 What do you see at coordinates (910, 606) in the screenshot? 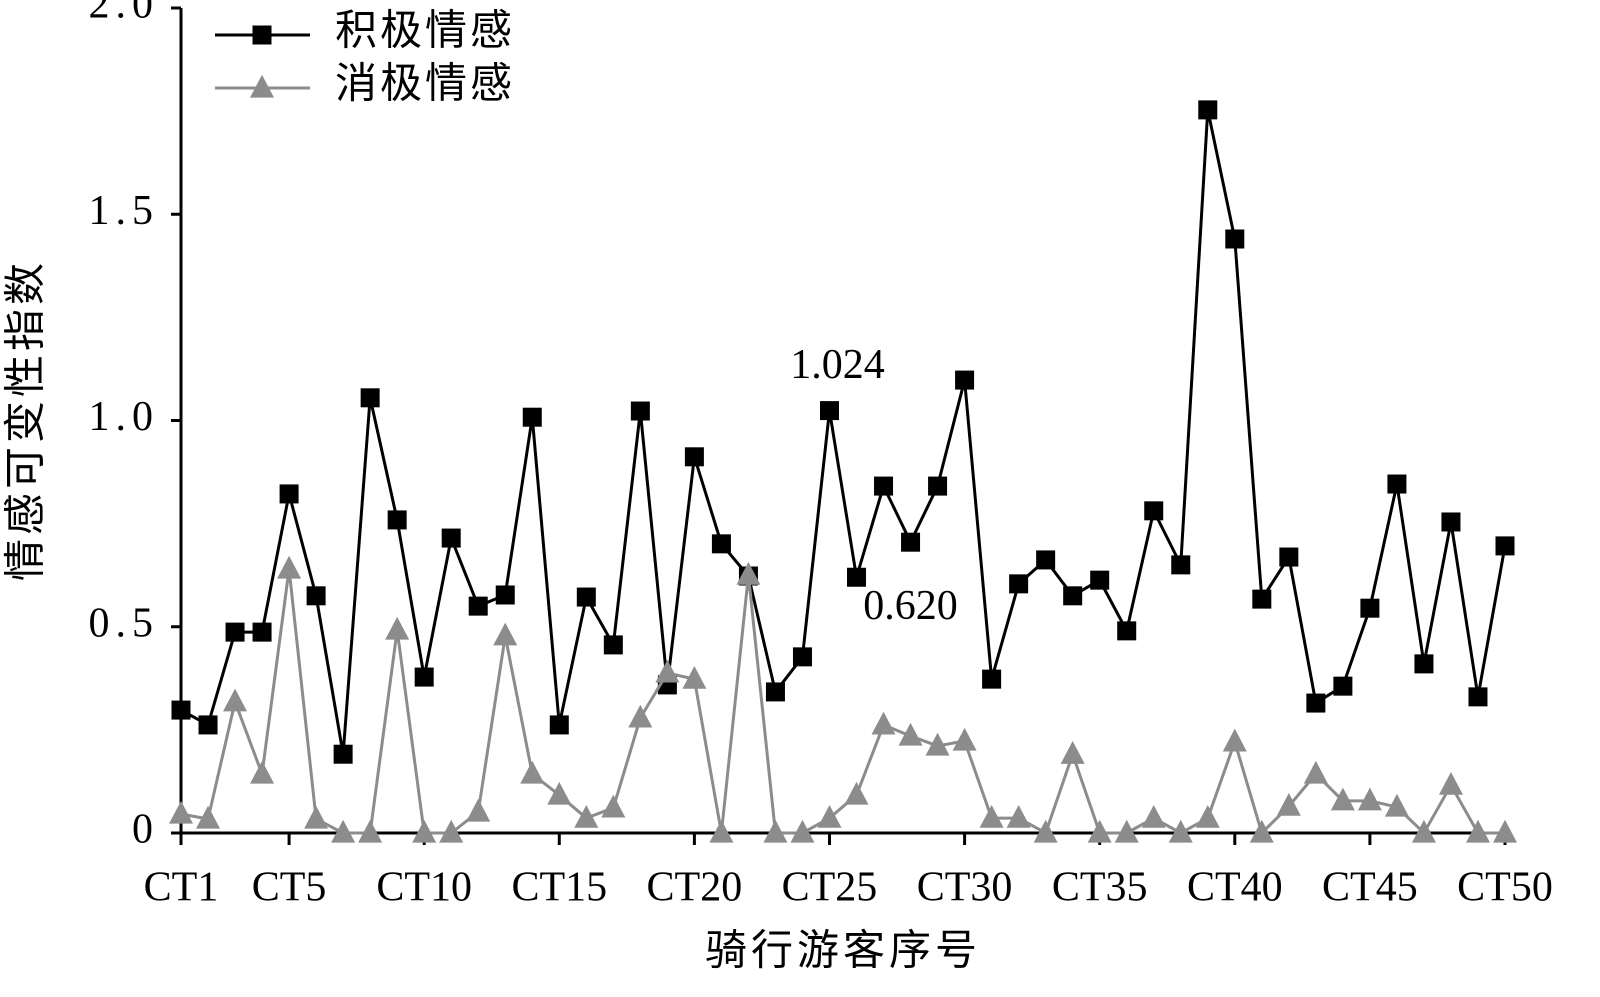
I see `annotation: 0.620` at bounding box center [910, 606].